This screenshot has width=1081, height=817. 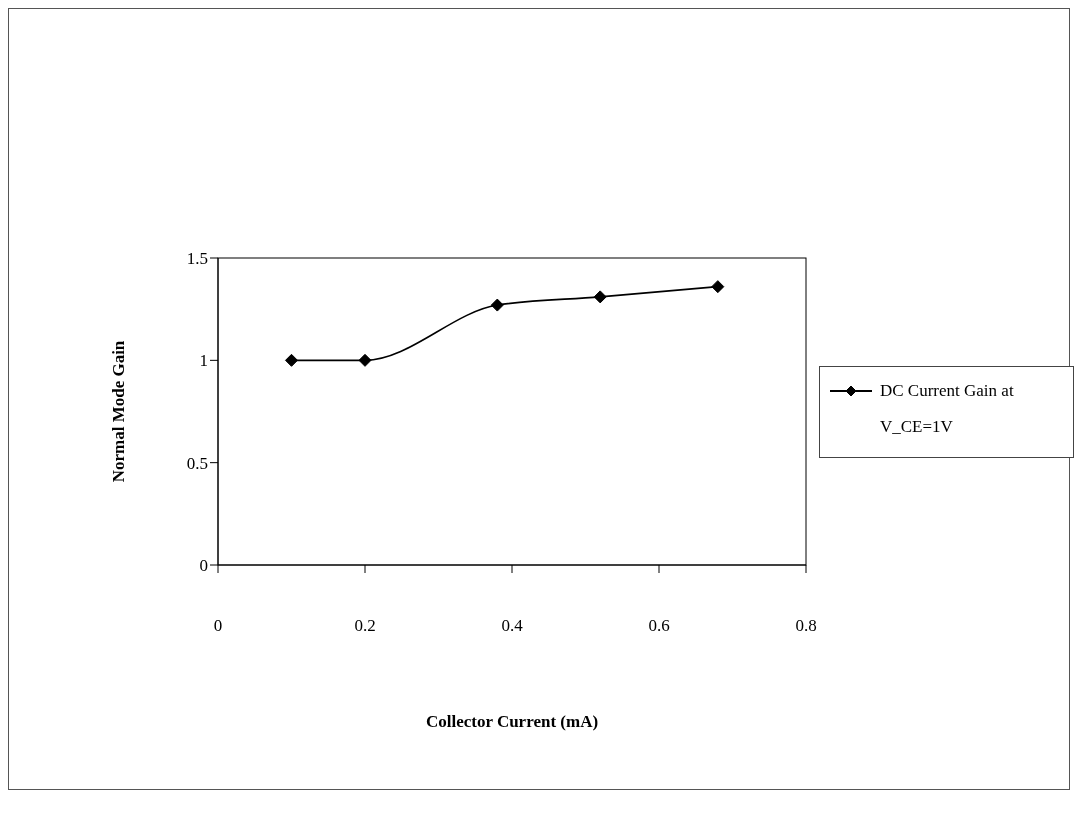 What do you see at coordinates (203, 566) in the screenshot?
I see `y-tick-label: 0` at bounding box center [203, 566].